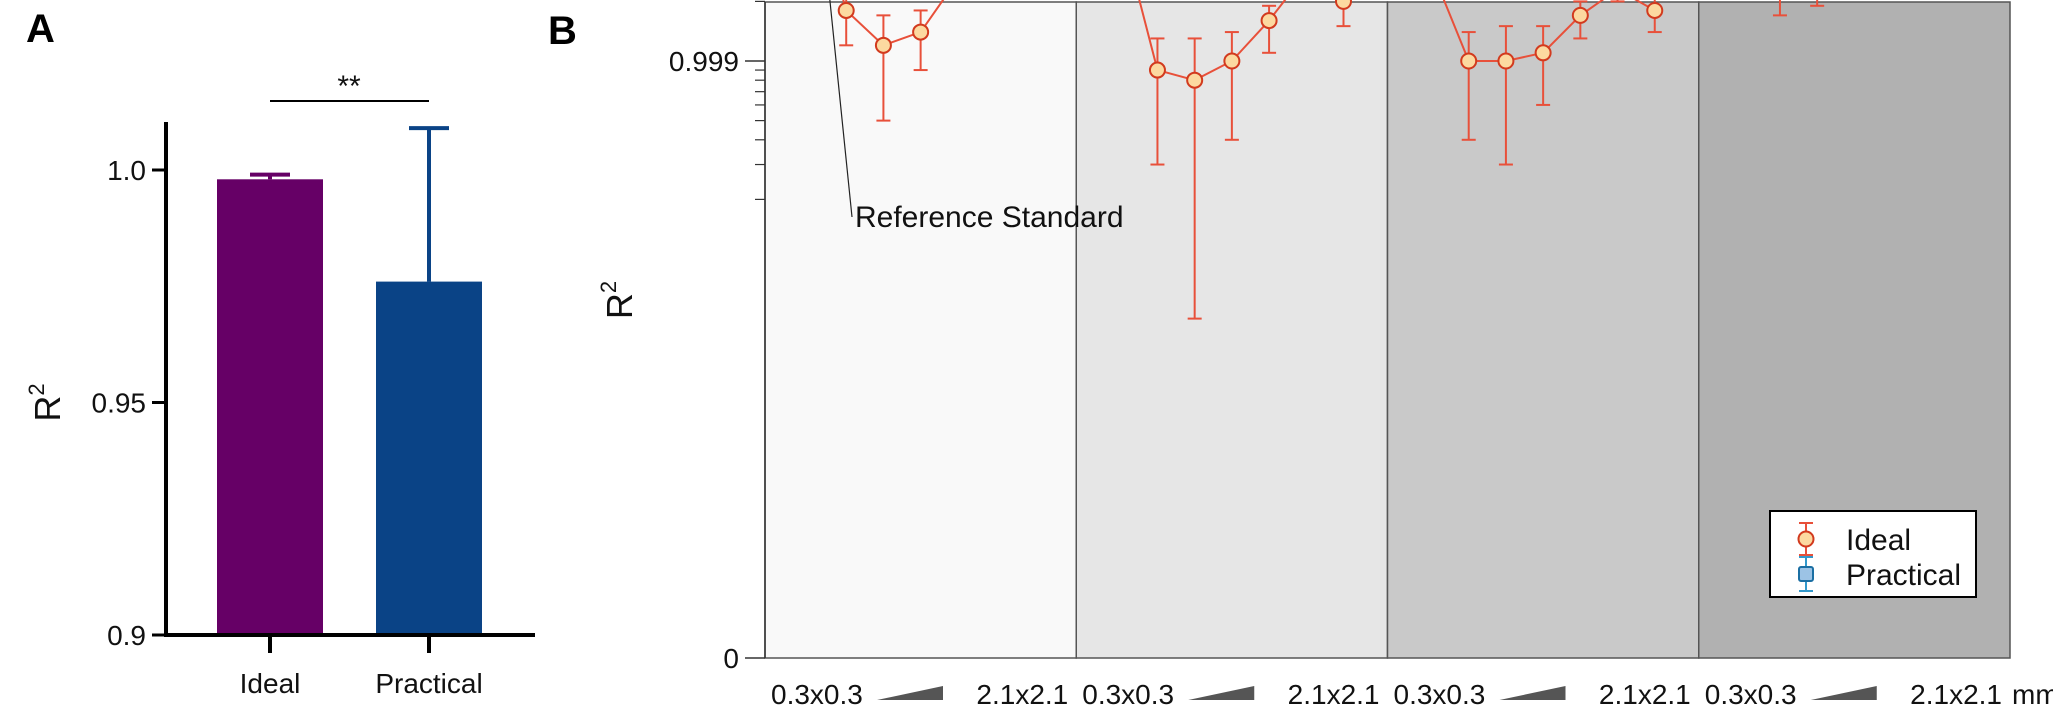  Describe the element at coordinates (989, 217) in the screenshot. I see `annotation-reference-standard: Reference Standard` at that location.